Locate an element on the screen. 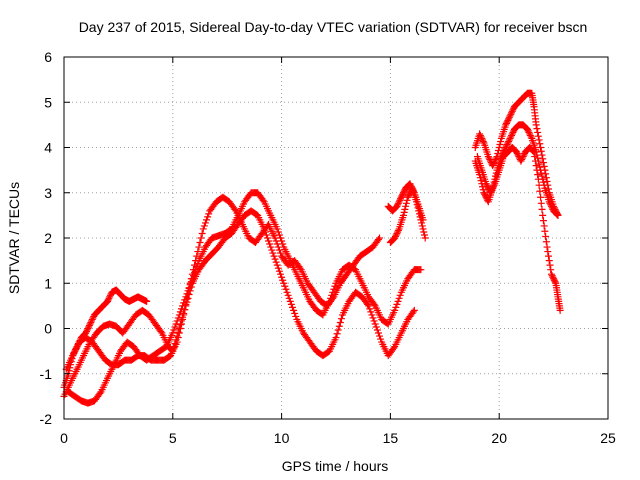 This screenshot has width=640, height=480. x-tick-label: 10 is located at coordinates (282, 438).